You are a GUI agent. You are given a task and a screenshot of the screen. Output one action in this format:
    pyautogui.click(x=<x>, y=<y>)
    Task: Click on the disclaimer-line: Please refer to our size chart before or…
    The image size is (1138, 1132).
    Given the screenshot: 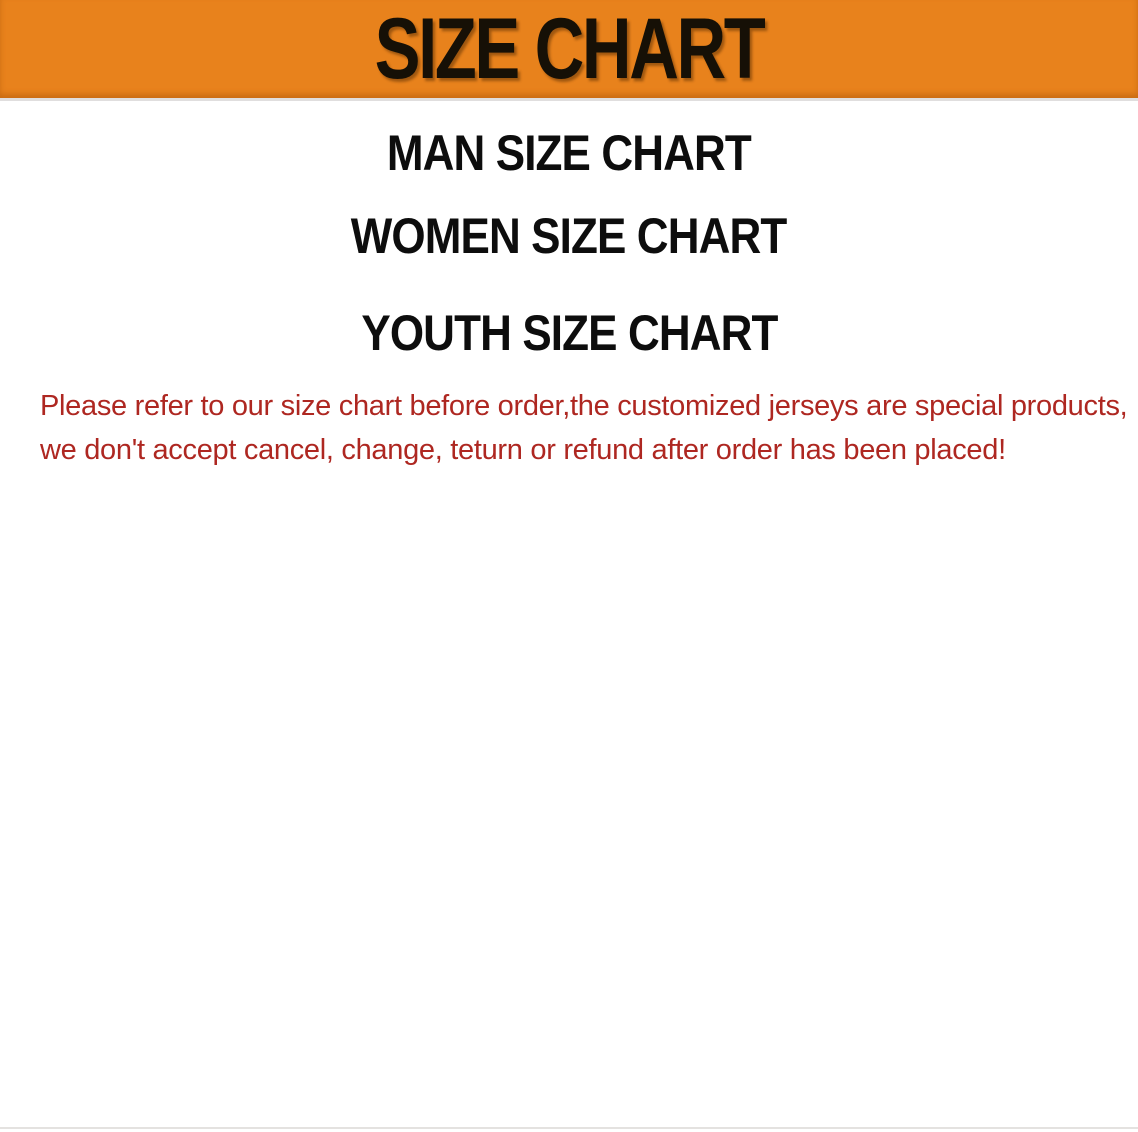 What is the action you would take?
    pyautogui.click(x=584, y=406)
    